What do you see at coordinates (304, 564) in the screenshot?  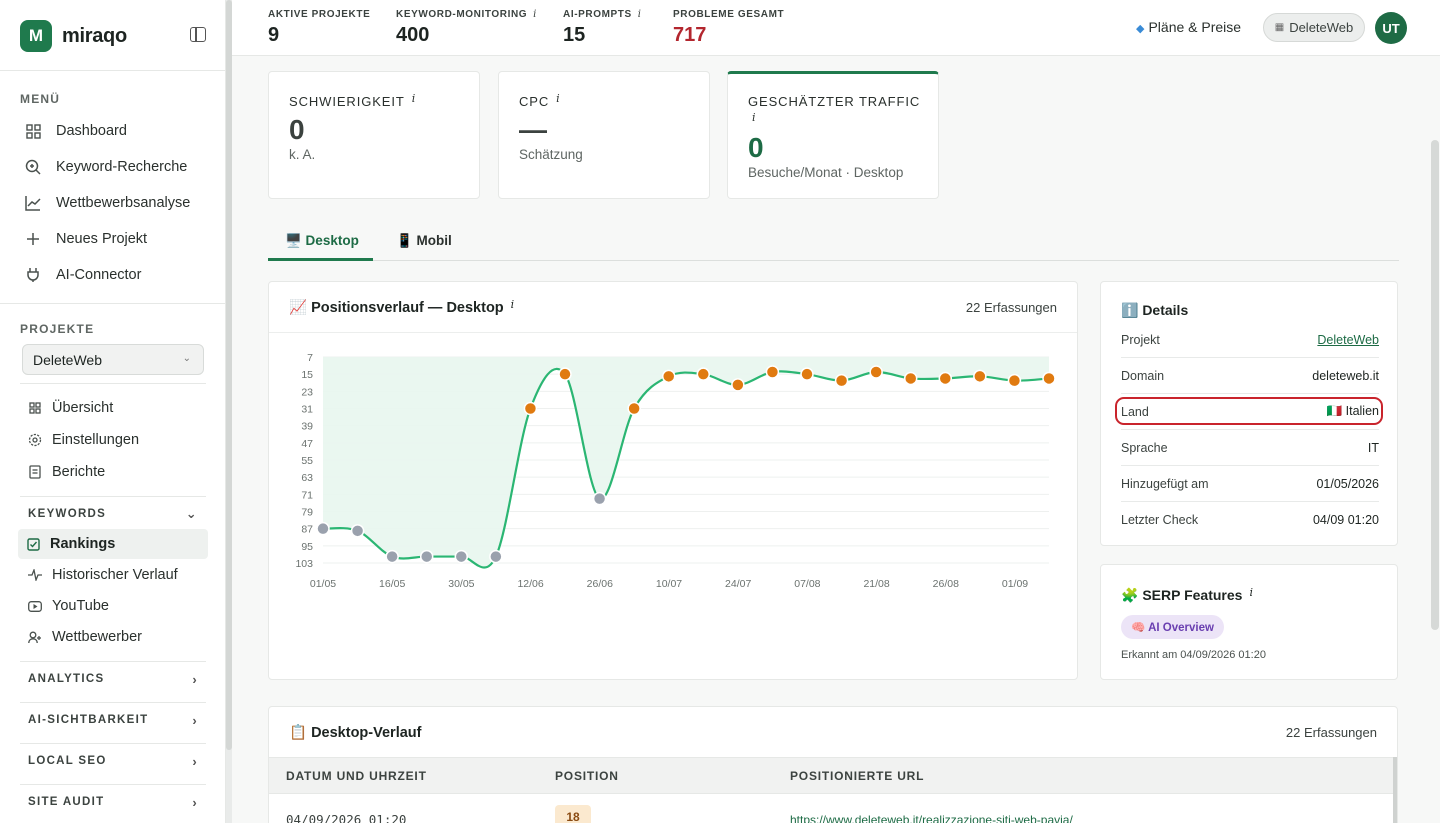 I see `y-tick-label: 103` at bounding box center [304, 564].